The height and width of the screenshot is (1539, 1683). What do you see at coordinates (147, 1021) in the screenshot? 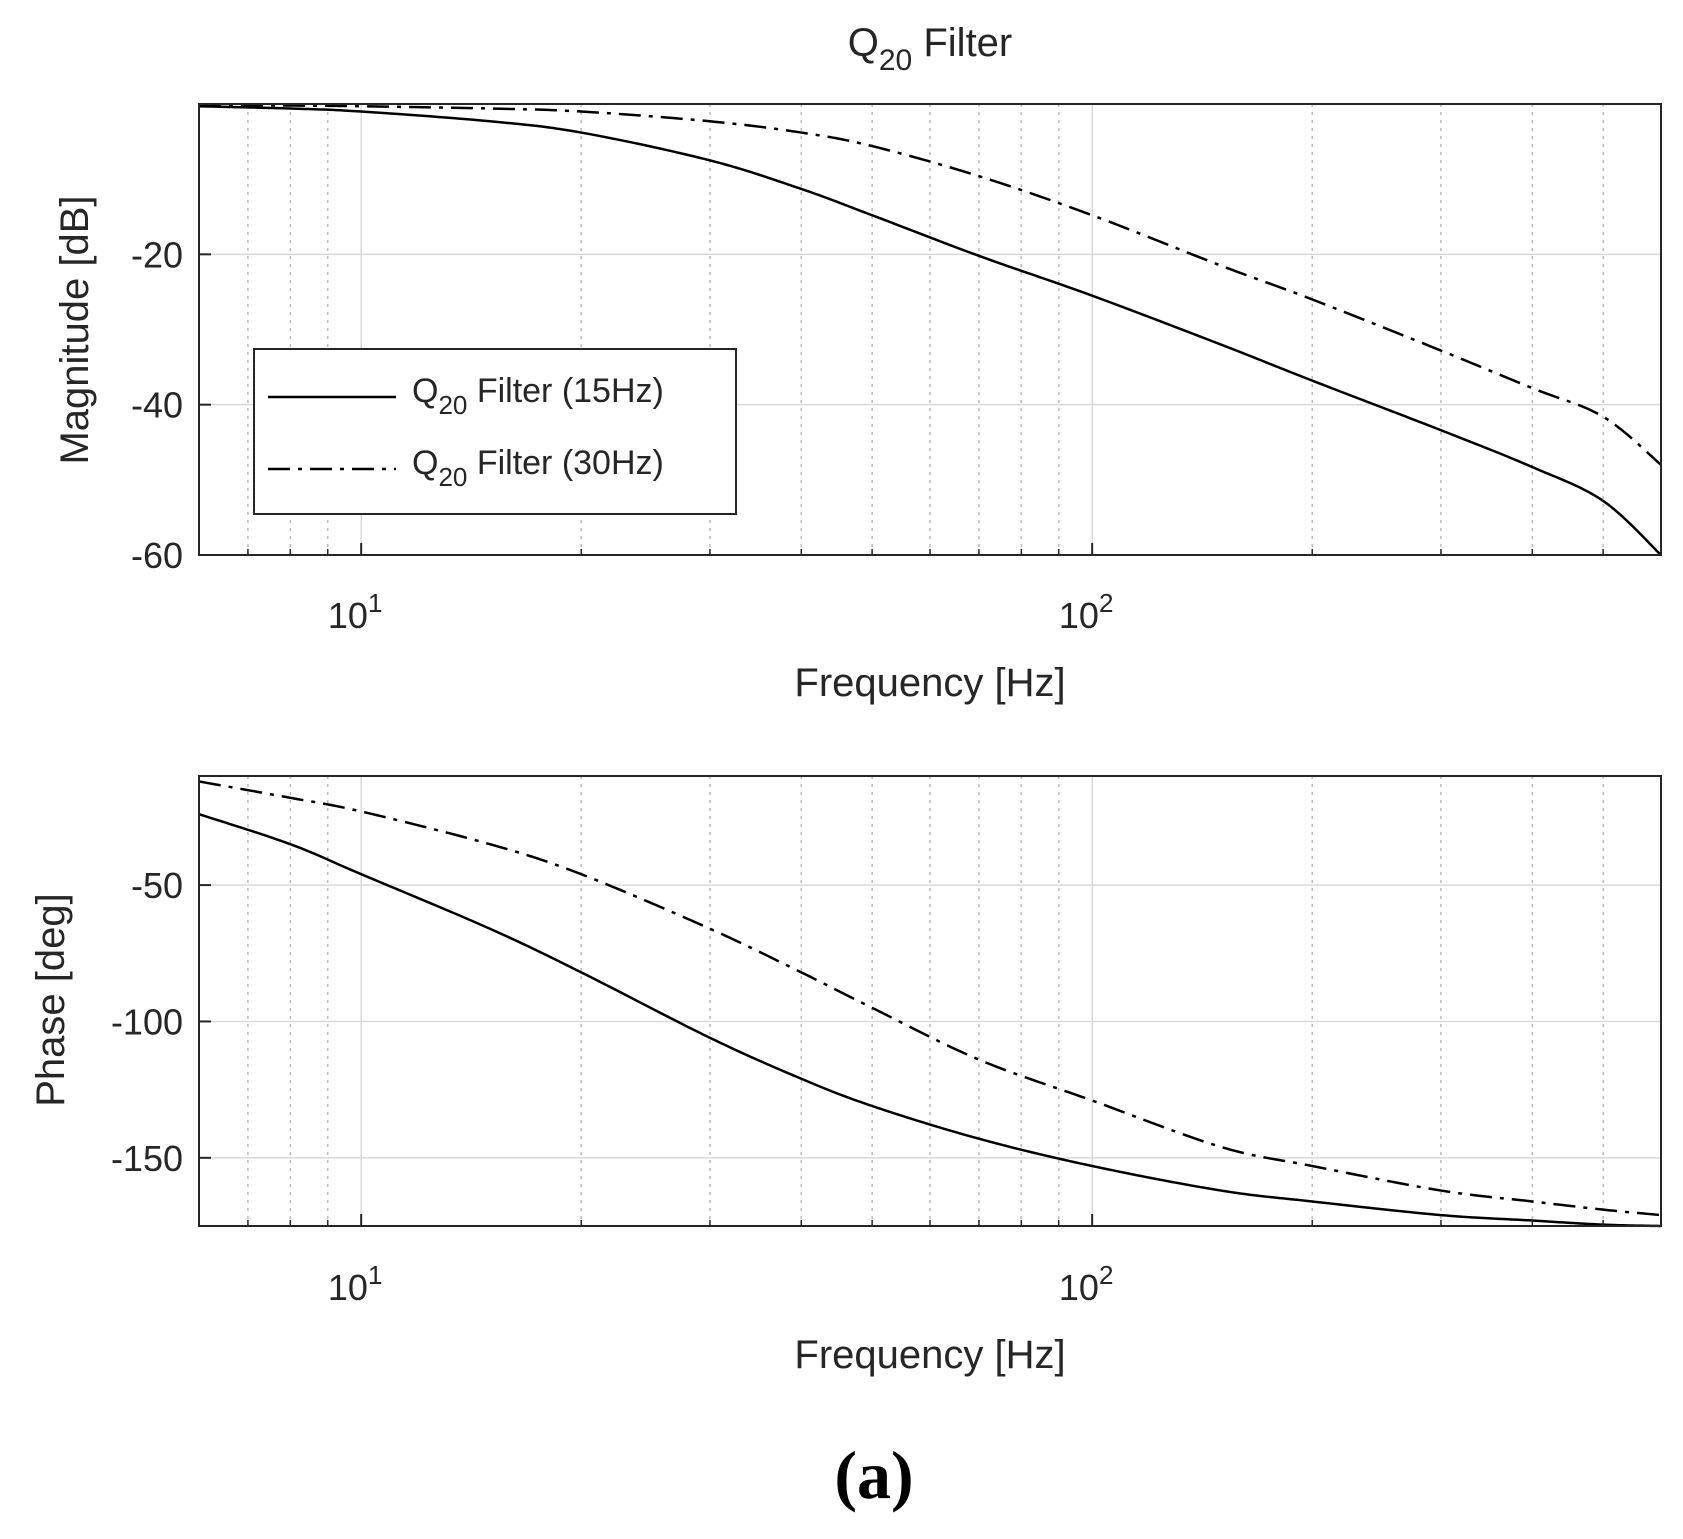
I see `phase-y-tick-label: -100` at bounding box center [147, 1021].